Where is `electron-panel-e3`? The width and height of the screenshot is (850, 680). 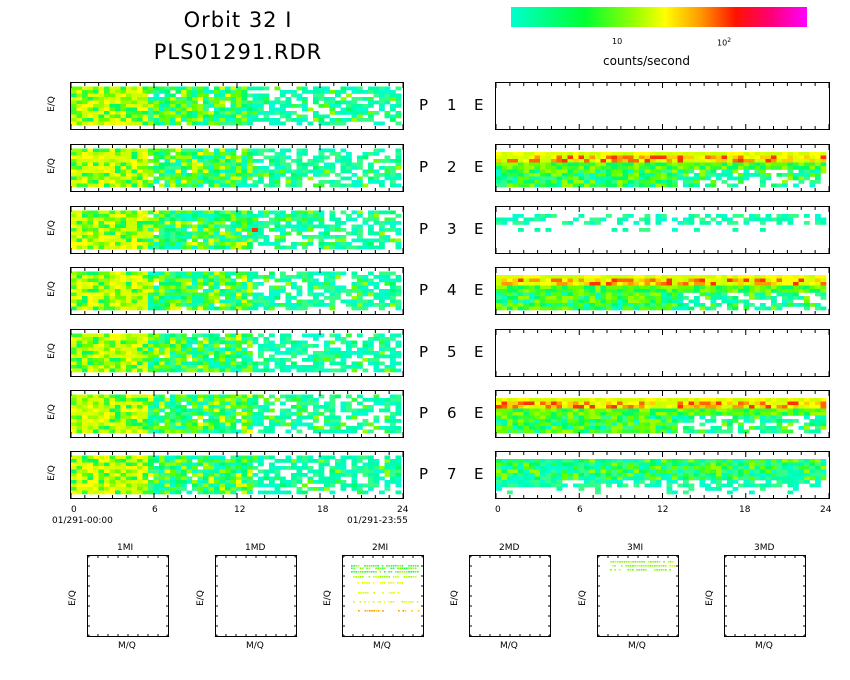
electron-panel-e3 is located at coordinates (662, 230).